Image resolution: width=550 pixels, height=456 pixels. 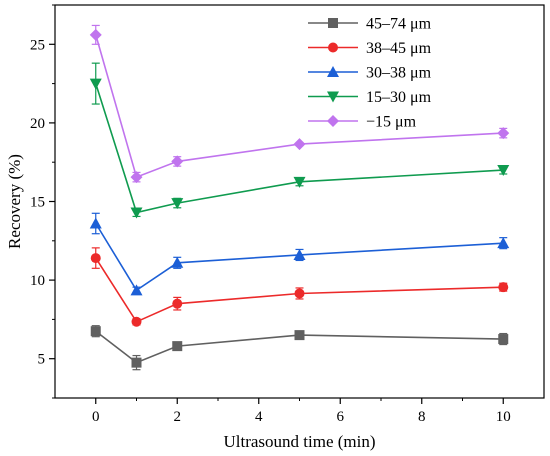 What do you see at coordinates (37, 124) in the screenshot?
I see `y-tick-label: 20` at bounding box center [37, 124].